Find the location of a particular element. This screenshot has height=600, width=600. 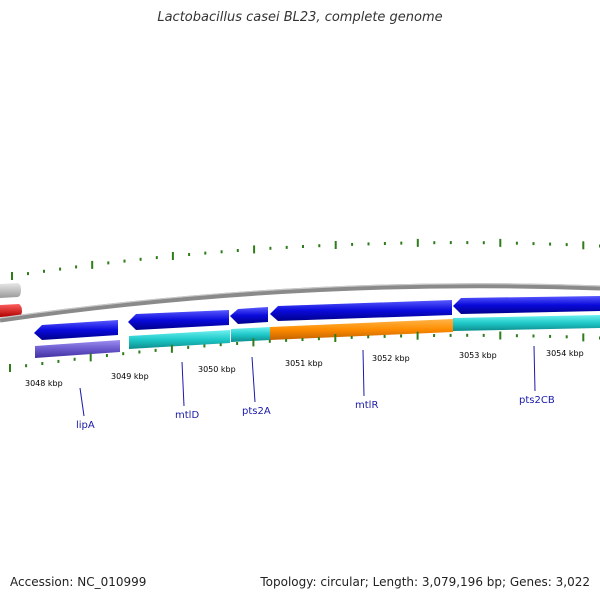

scale-label-3049: 3049 kbp is located at coordinates (130, 376).